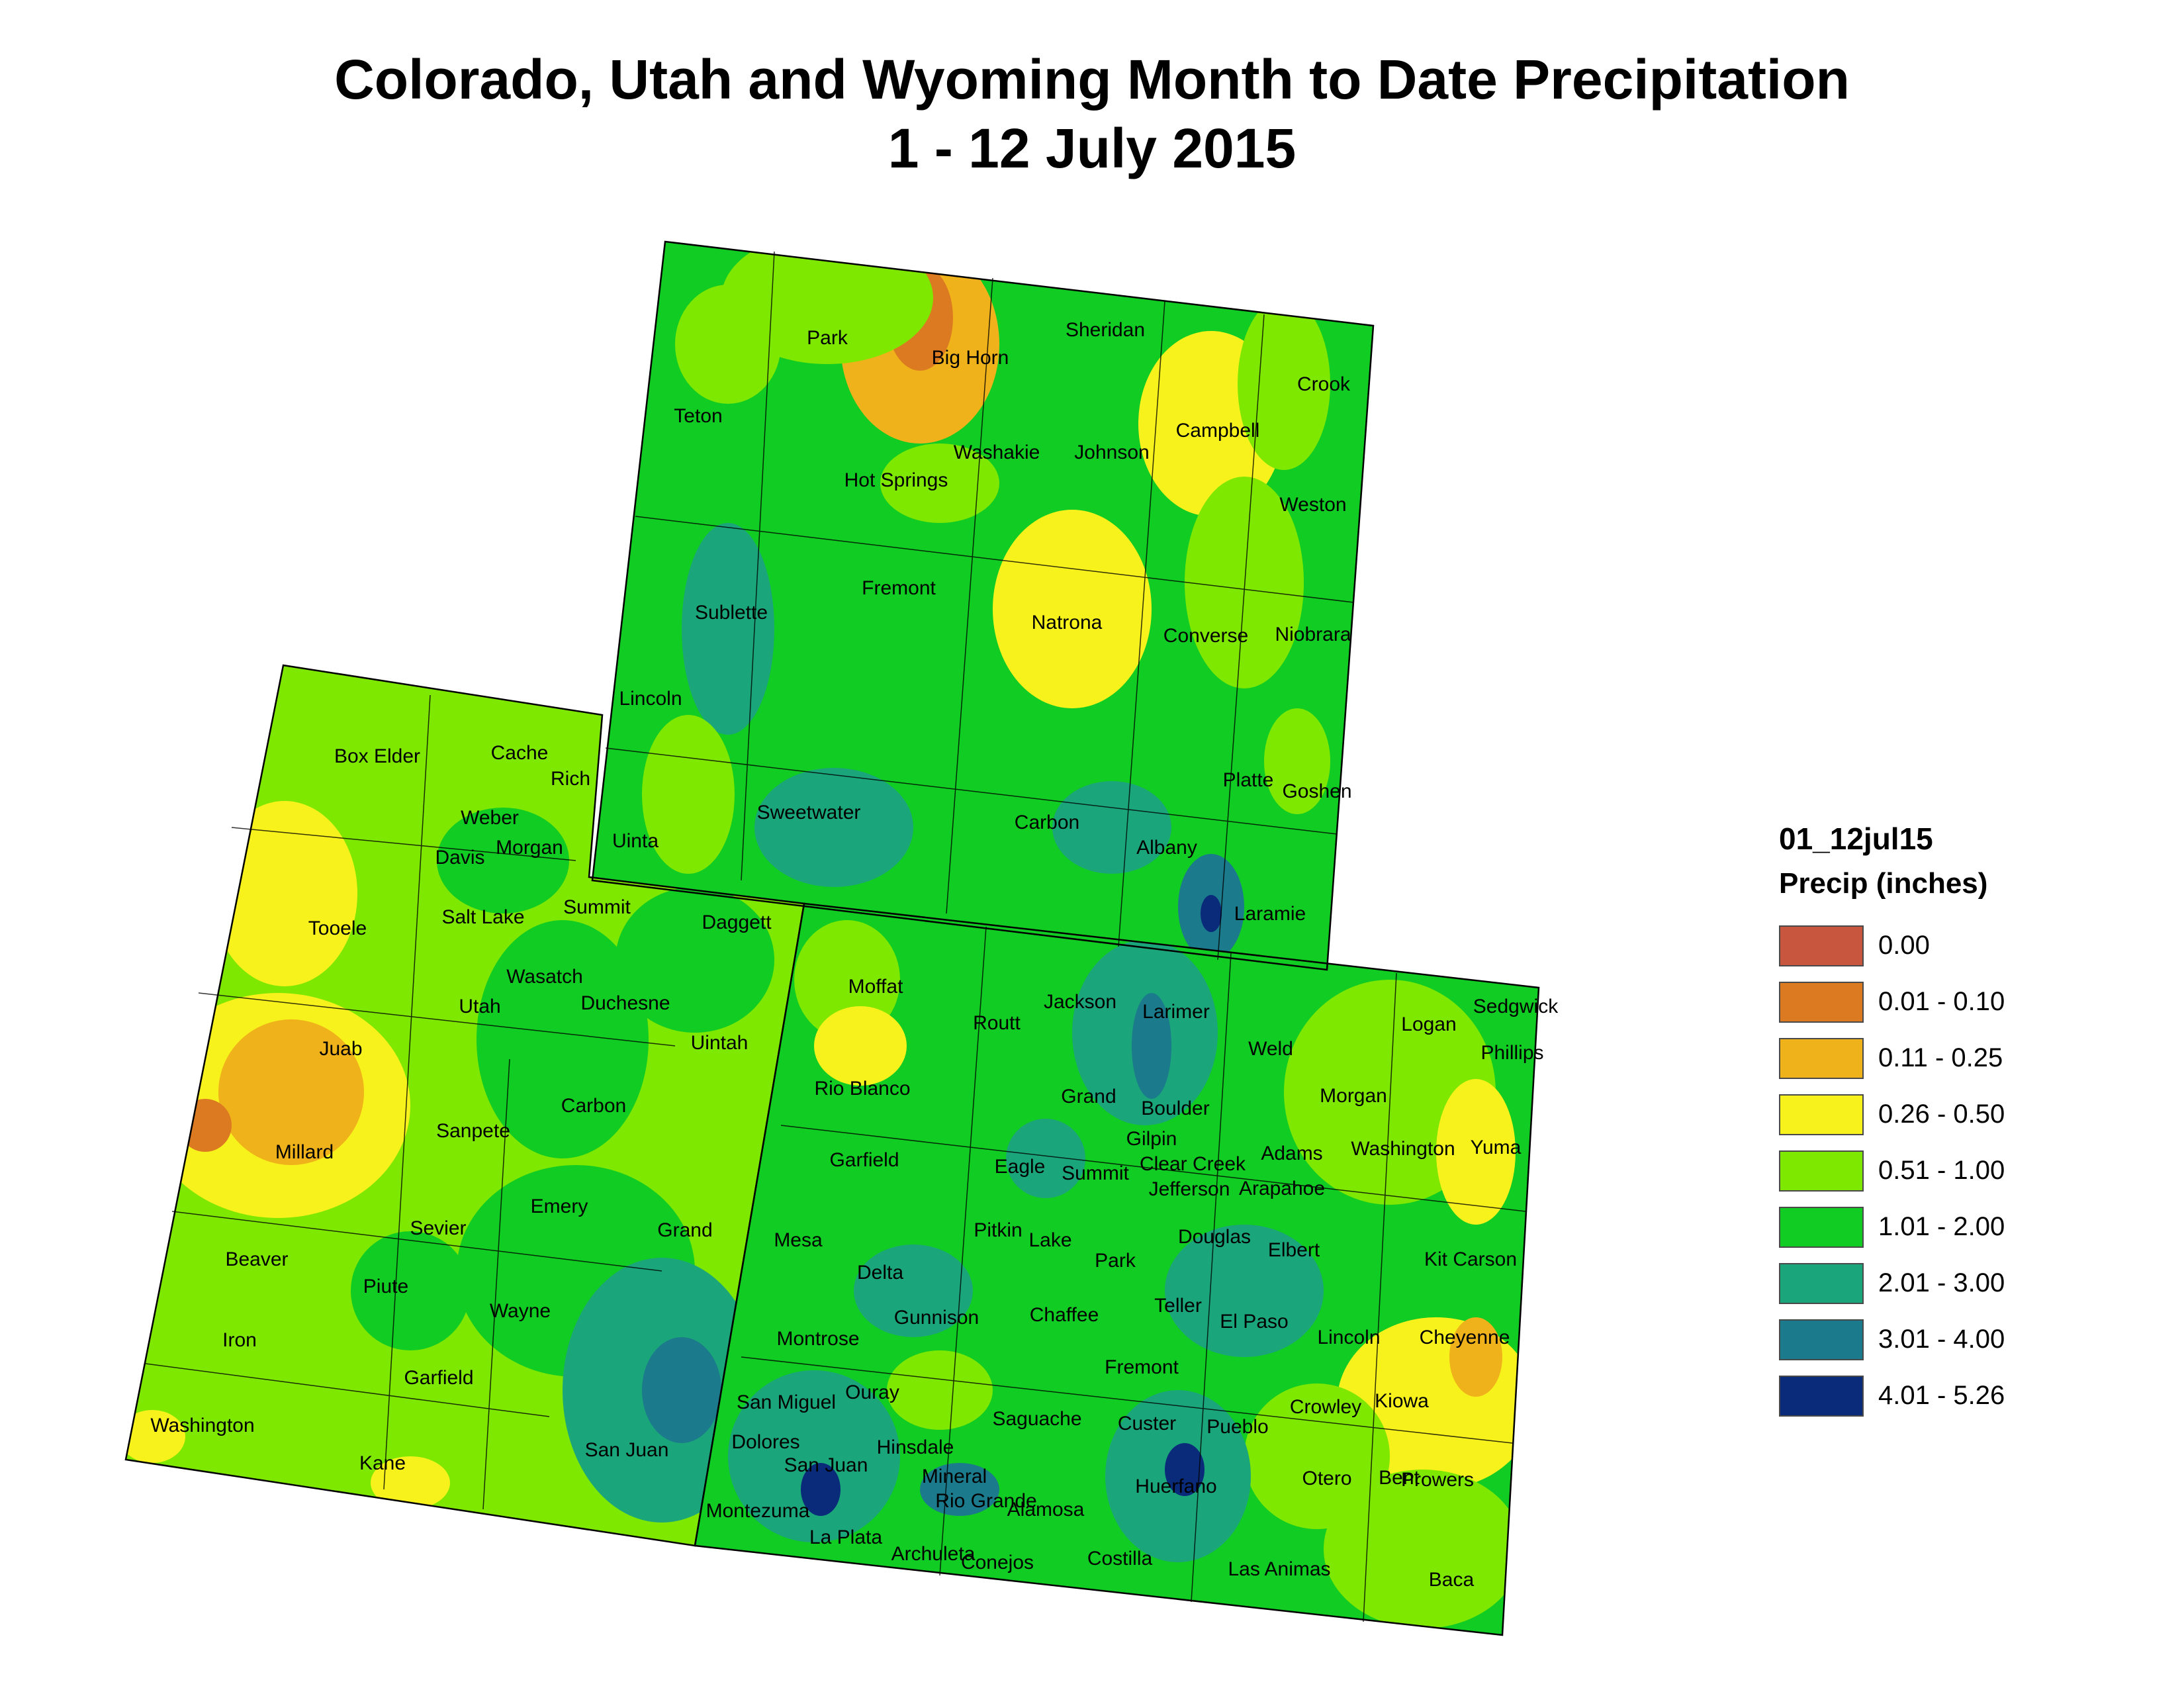  Describe the element at coordinates (1112, 452) in the screenshot. I see `county-label: Johnson` at that location.